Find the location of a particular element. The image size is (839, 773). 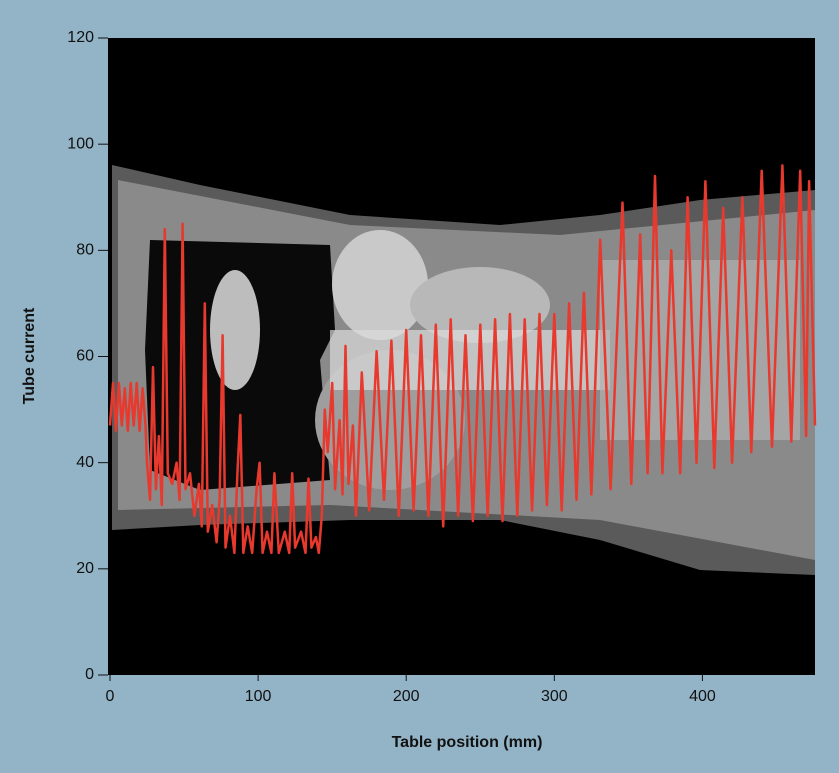

y-tick-label: 120 is located at coordinates (80, 37).